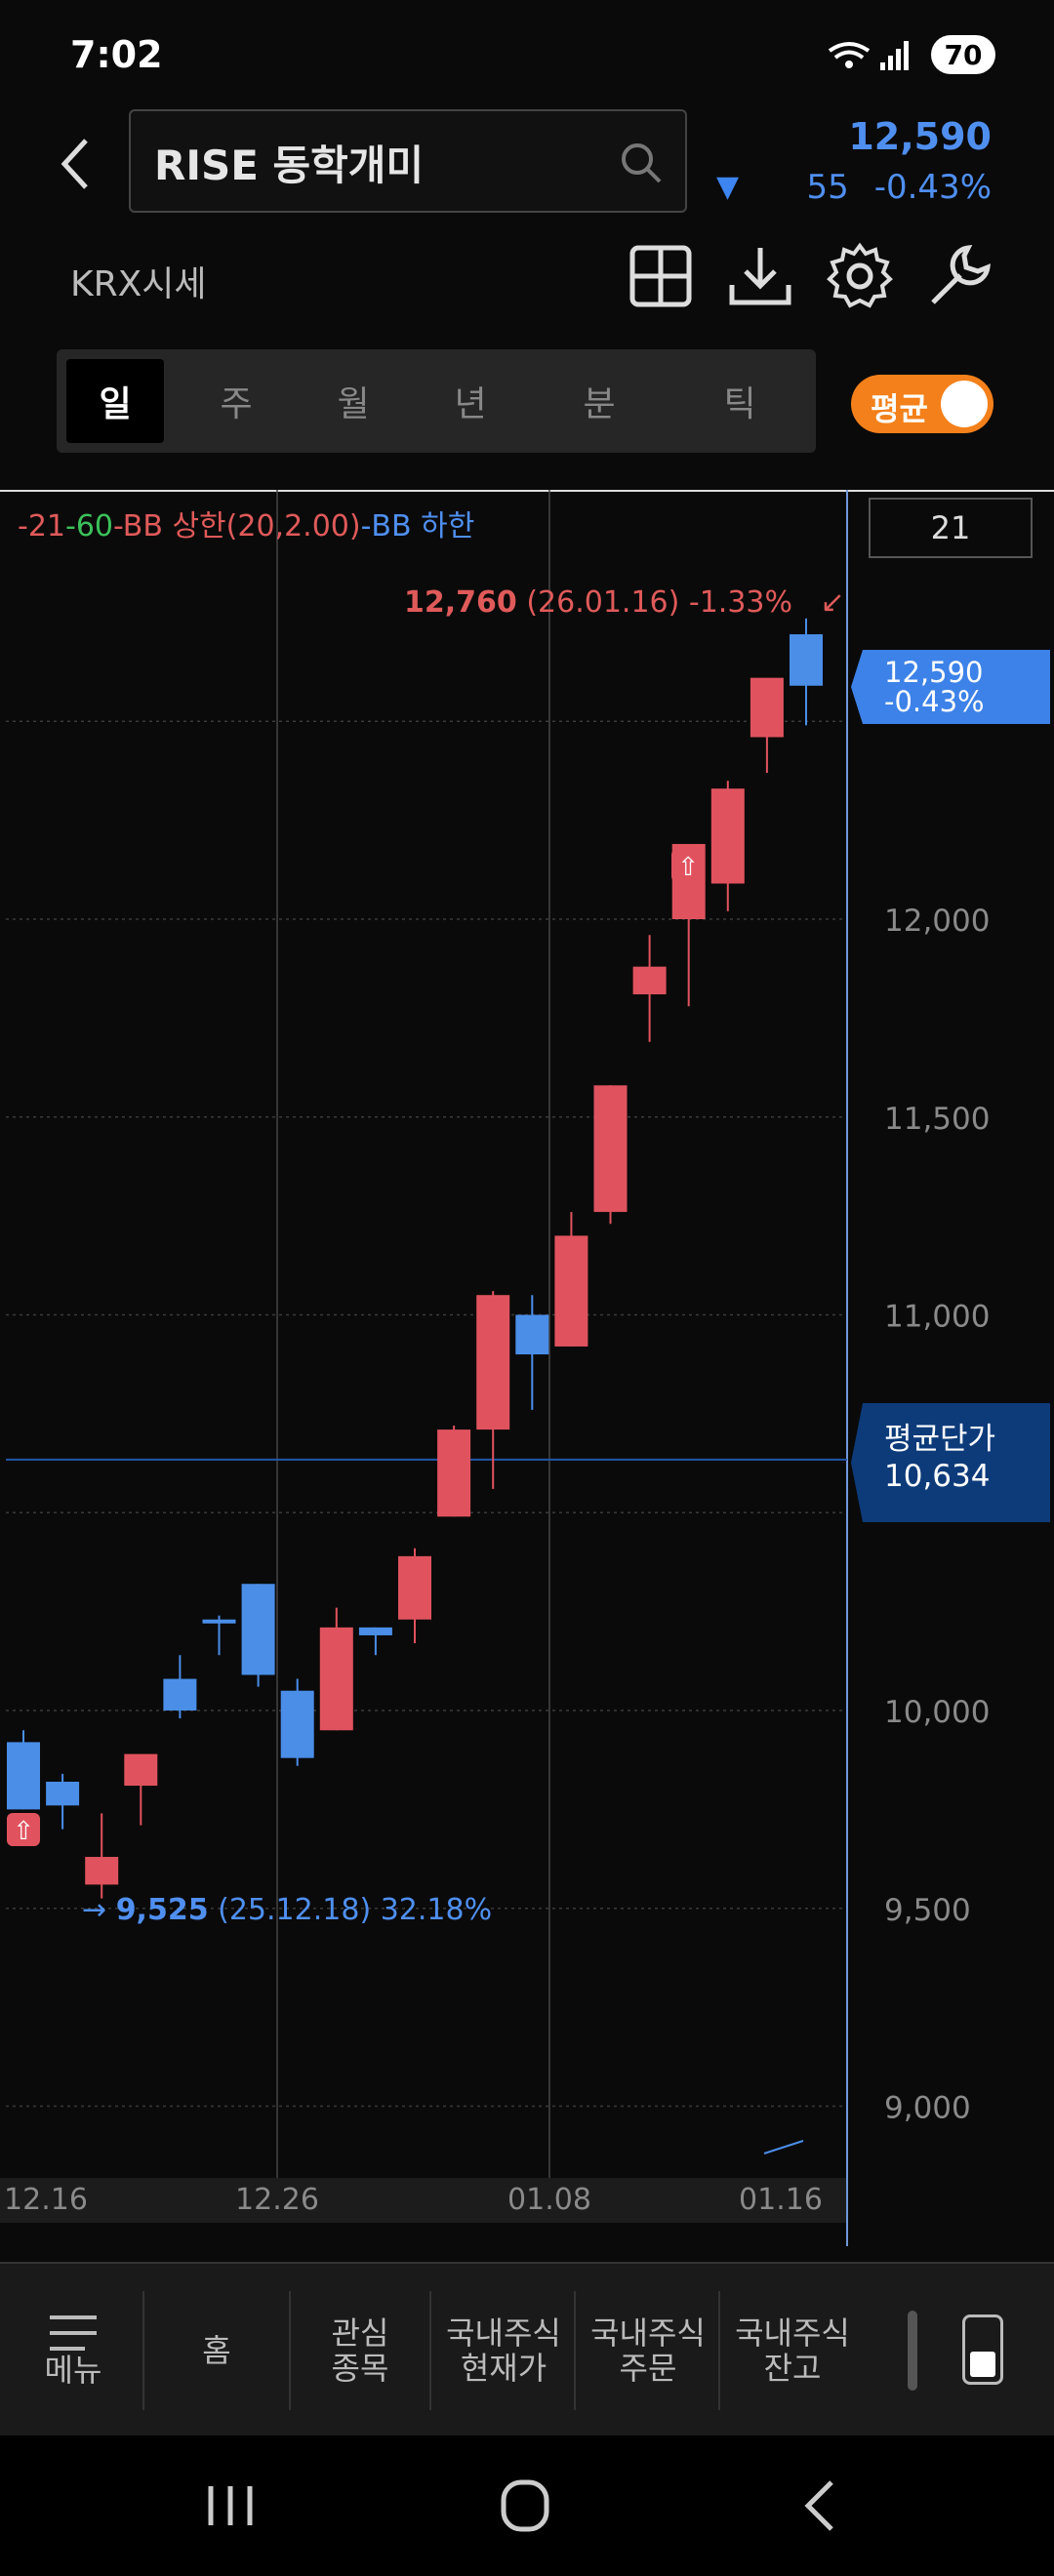 This screenshot has height=2576, width=1054. I want to click on nav-watchlist: 관심 종목, so click(360, 2350).